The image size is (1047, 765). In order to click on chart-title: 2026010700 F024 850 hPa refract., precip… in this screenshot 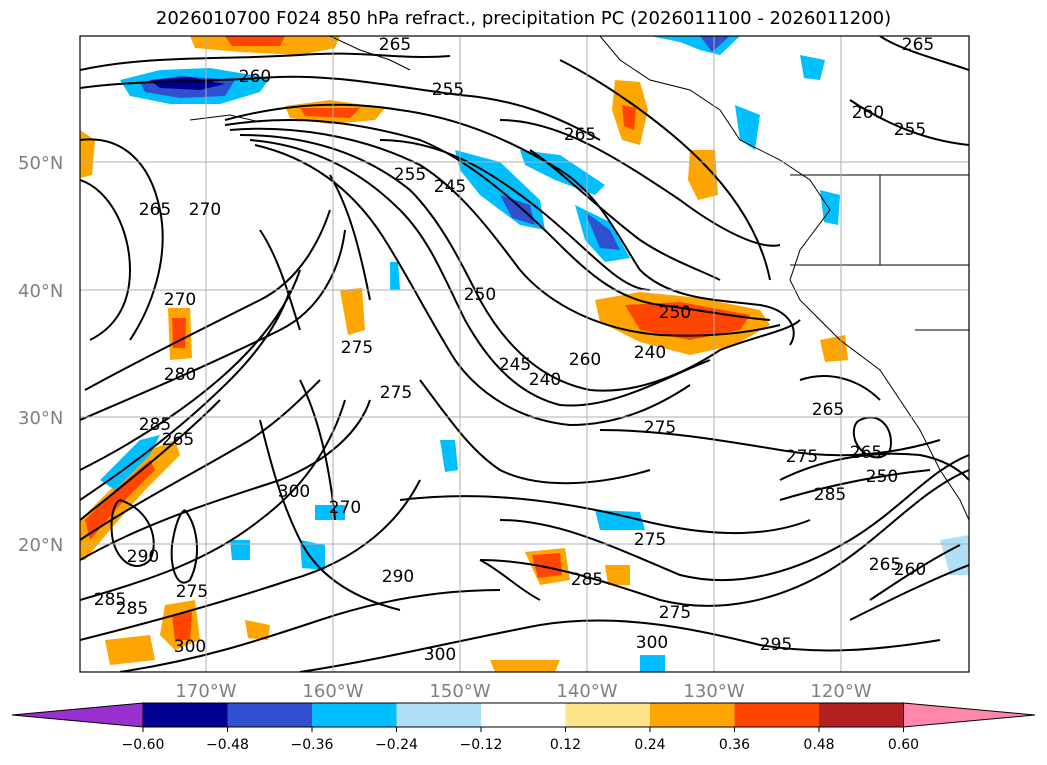, I will do `click(523, 18)`.